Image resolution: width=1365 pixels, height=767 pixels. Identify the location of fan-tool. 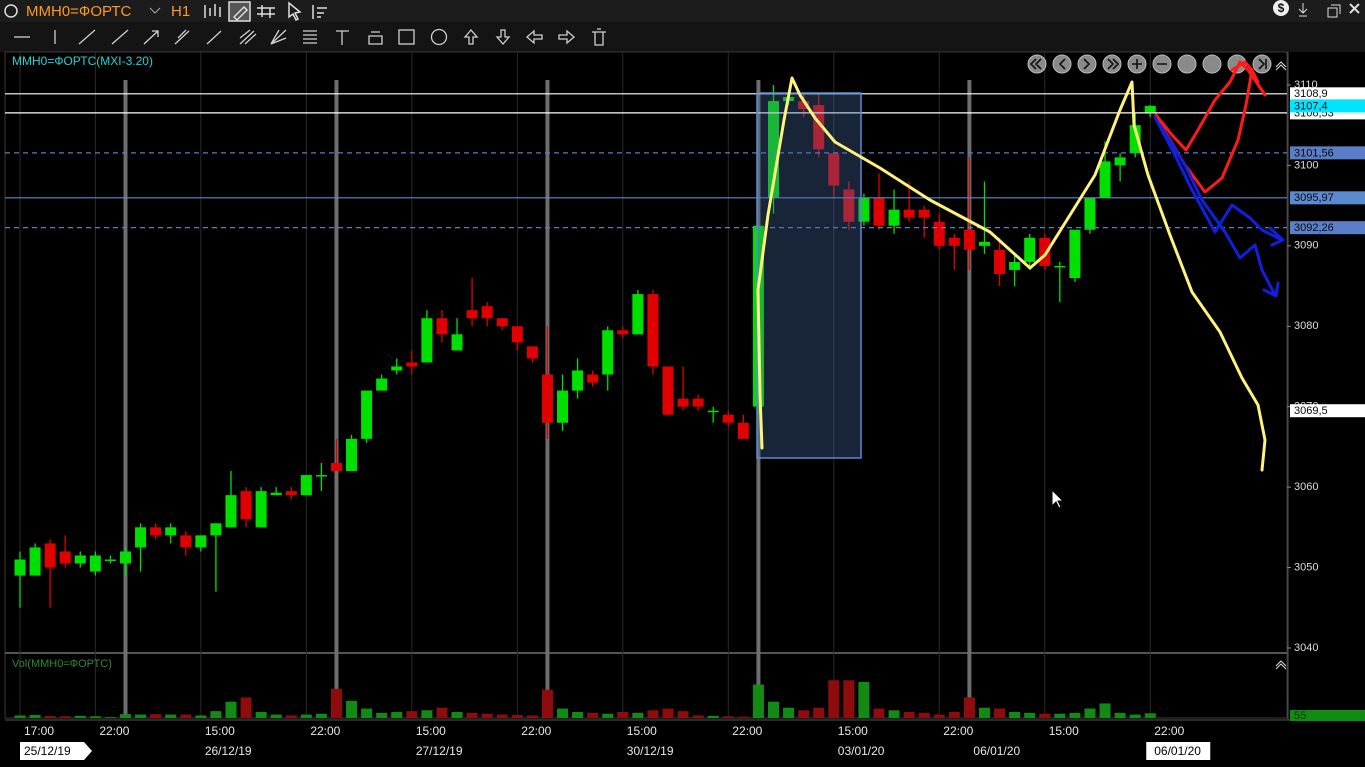
(248, 37).